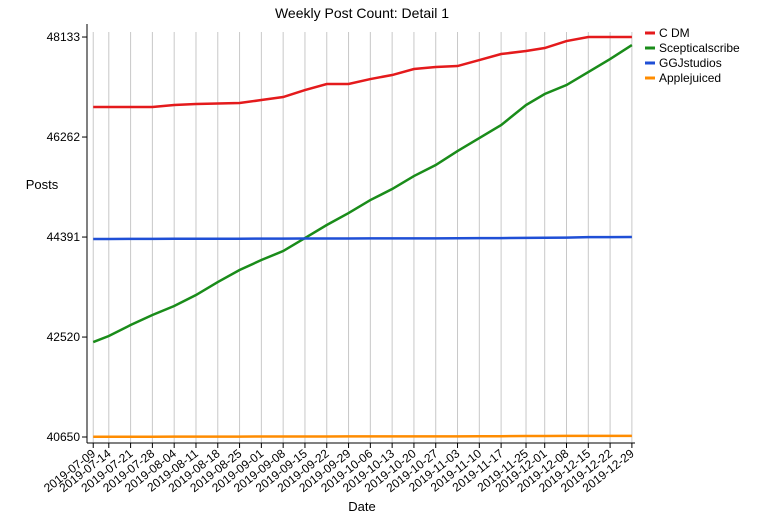  What do you see at coordinates (690, 78) in the screenshot?
I see `legend-label: Applejuiced` at bounding box center [690, 78].